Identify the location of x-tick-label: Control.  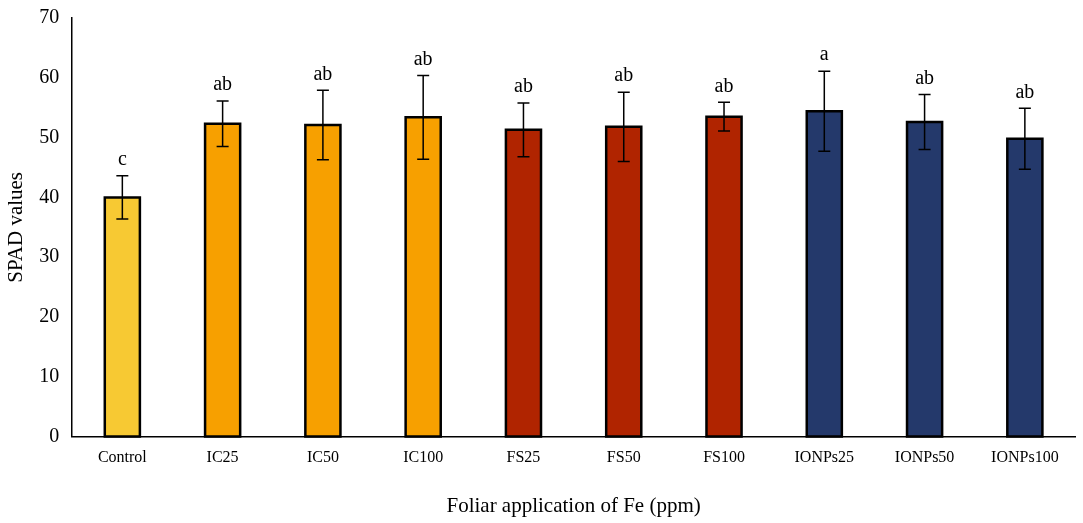
(122, 457).